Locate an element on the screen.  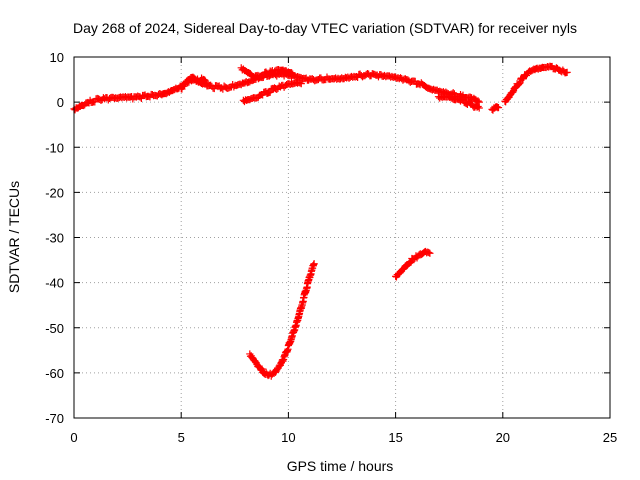
x-tick-label: 5 is located at coordinates (181, 437).